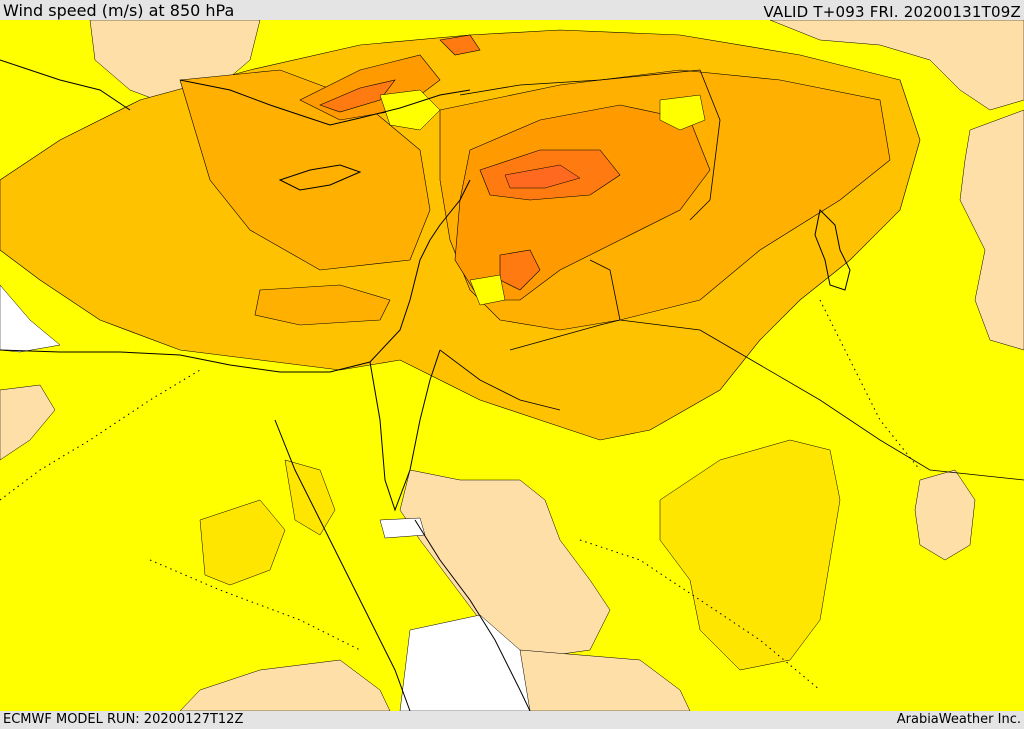  What do you see at coordinates (310, 497) in the screenshot?
I see `level-2-gulf-suez` at bounding box center [310, 497].